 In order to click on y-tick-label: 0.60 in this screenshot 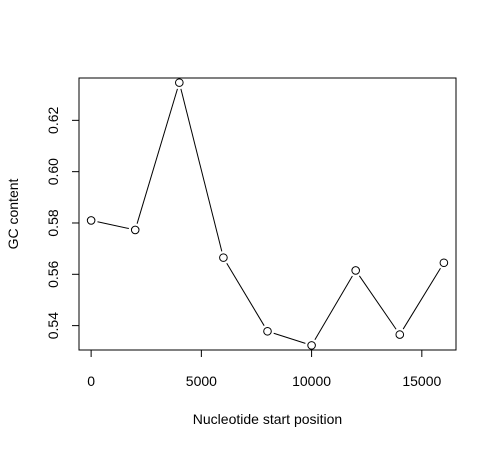, I will do `click(53, 171)`.